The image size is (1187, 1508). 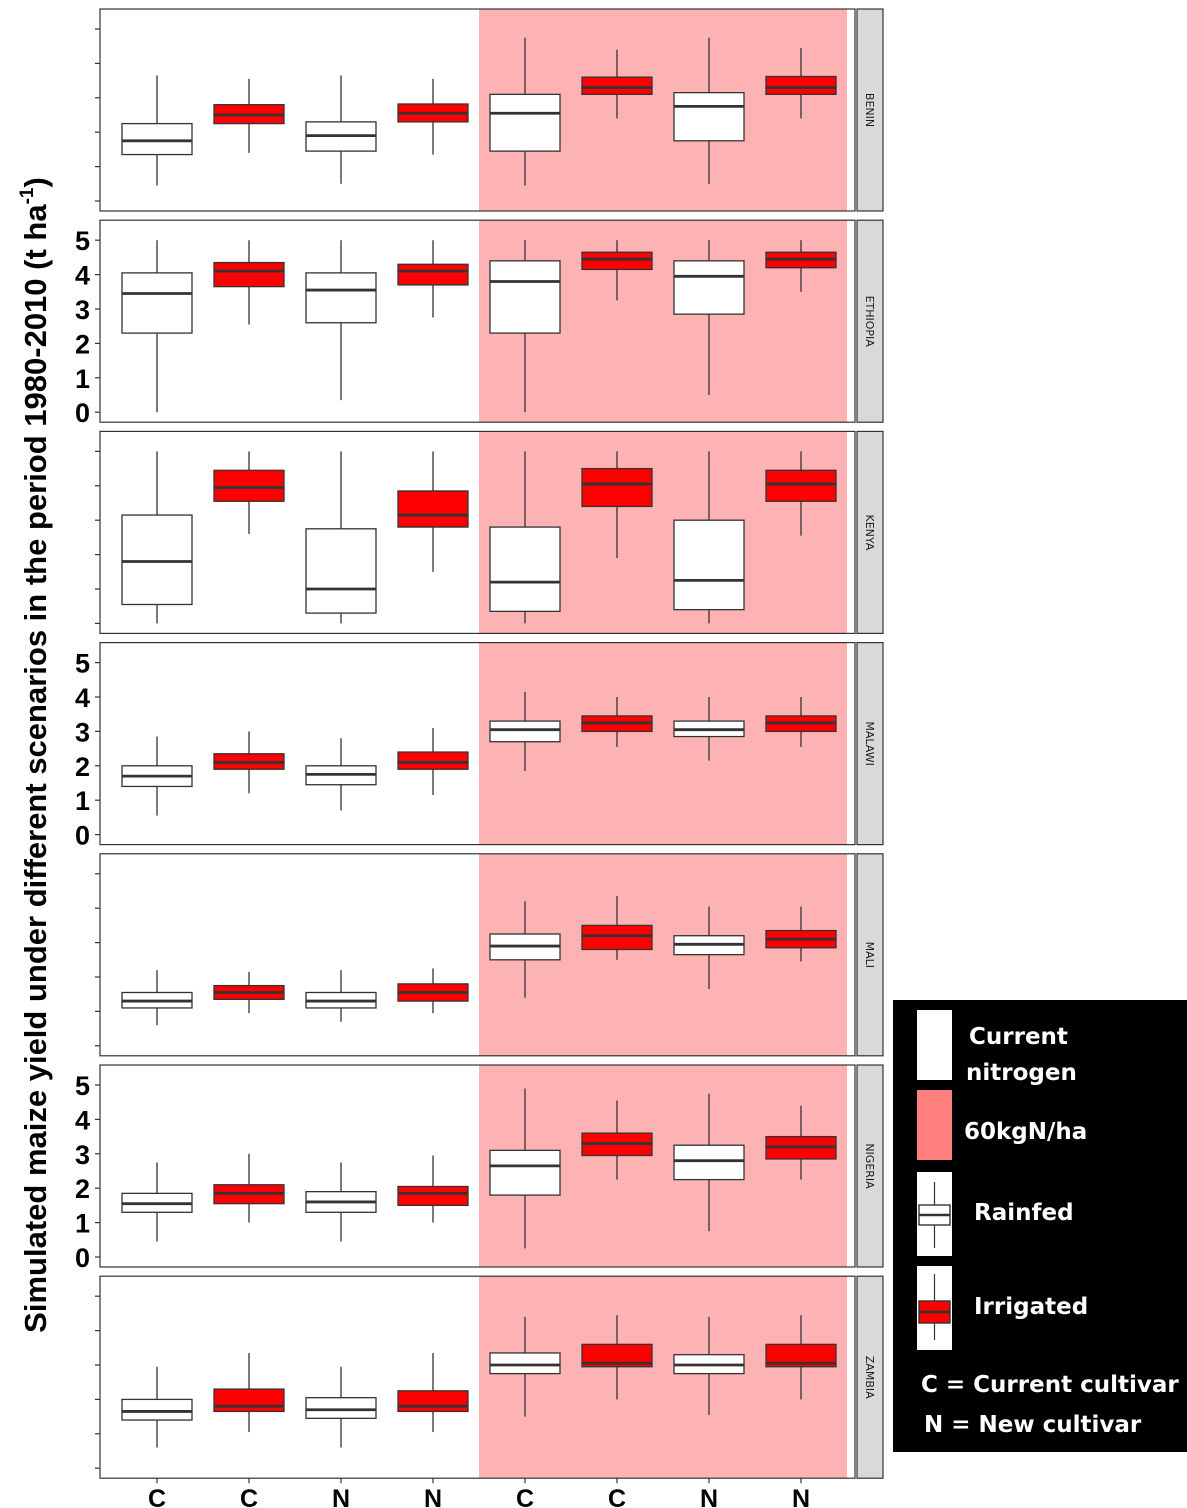 What do you see at coordinates (663, 743) in the screenshot?
I see `high-nitrogen-shading` at bounding box center [663, 743].